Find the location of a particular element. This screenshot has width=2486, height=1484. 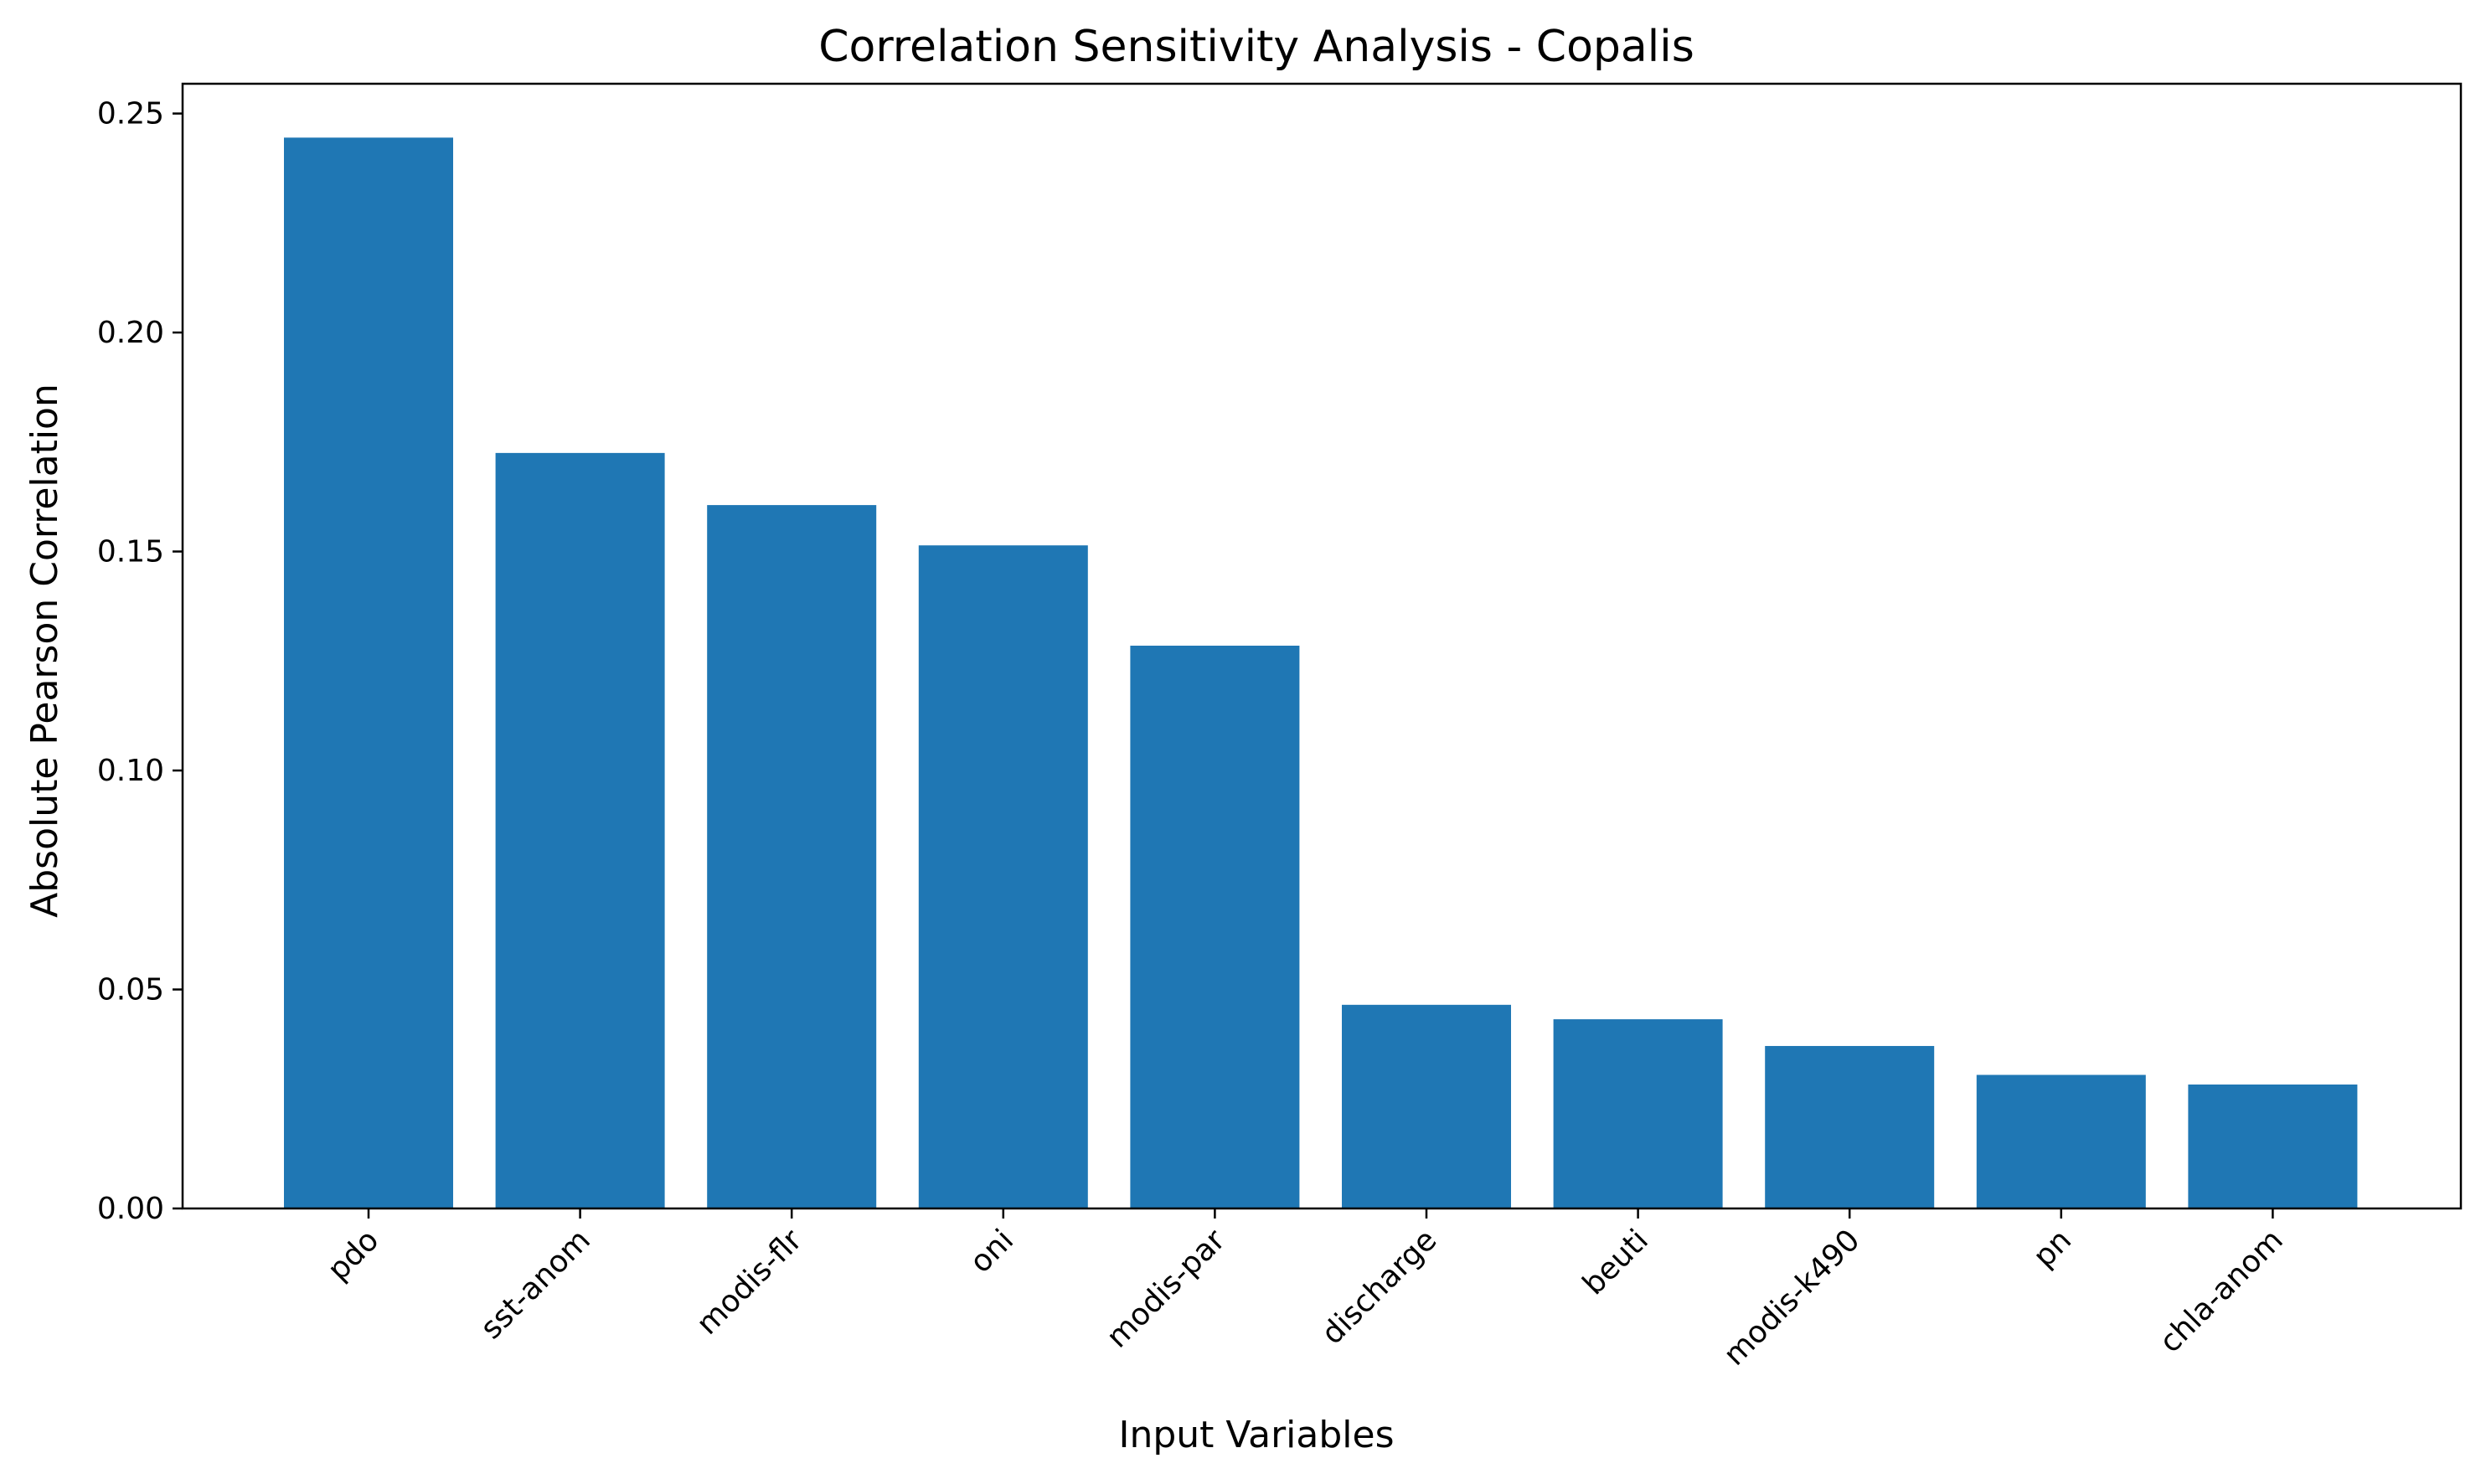

bar-beuti is located at coordinates (1638, 1113).